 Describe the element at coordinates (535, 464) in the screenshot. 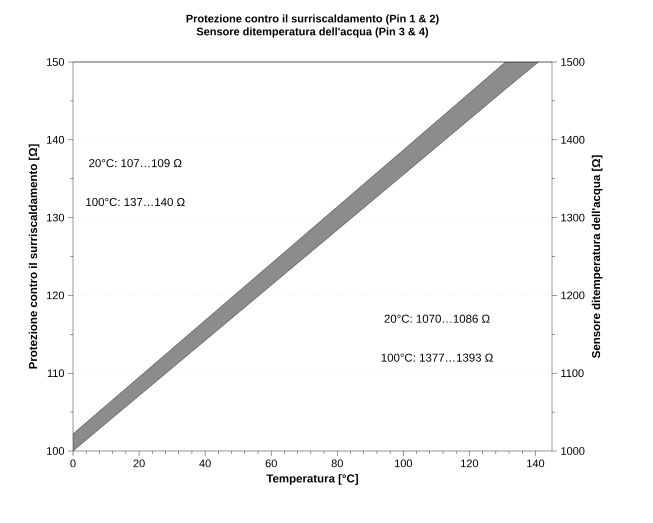

I see `x-tick-label: 140` at that location.